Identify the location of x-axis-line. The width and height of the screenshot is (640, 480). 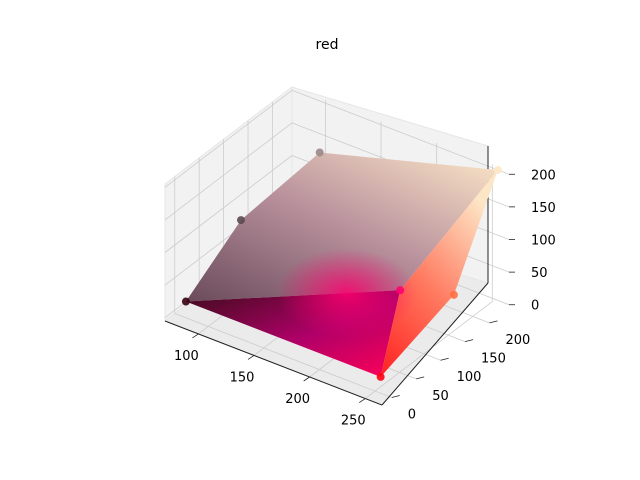
(273, 363).